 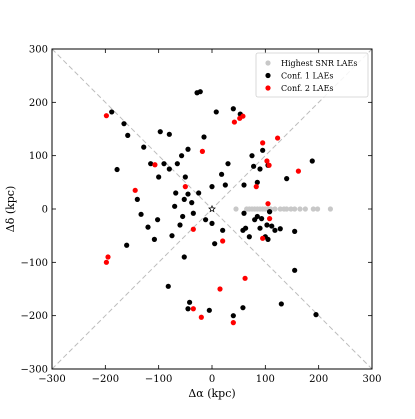 I want to click on y-tick-label: −100, so click(x=34, y=263).